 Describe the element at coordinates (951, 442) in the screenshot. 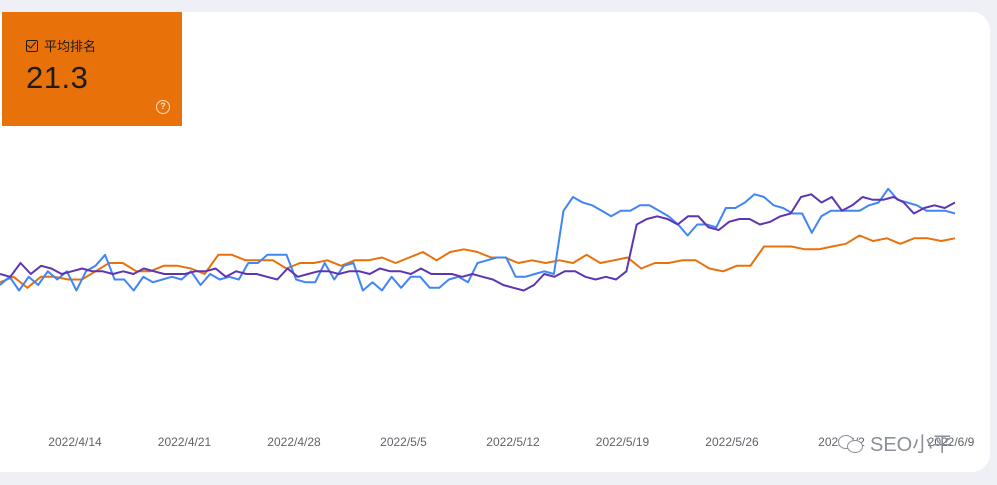

I see `x-tick-label: 2022/6/9` at that location.